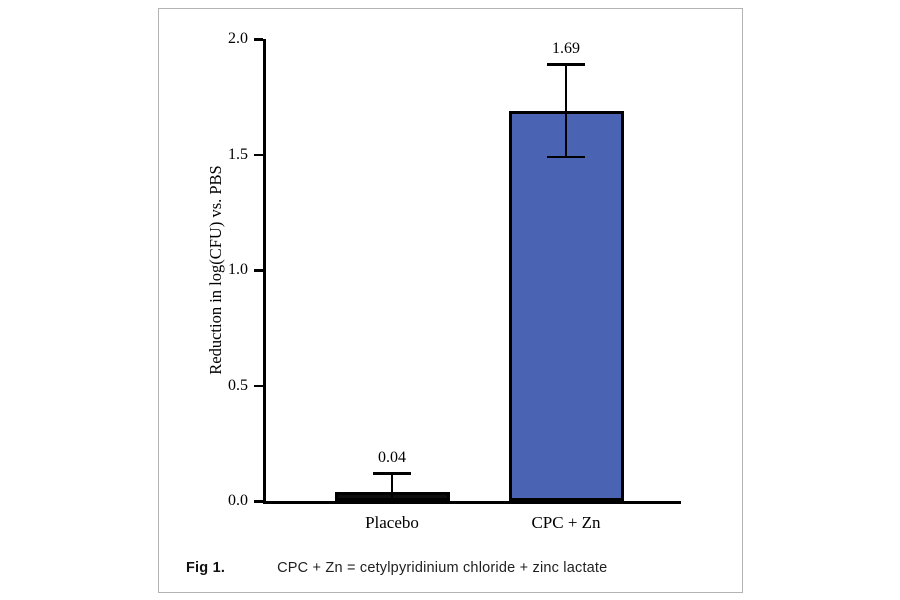 Image resolution: width=900 pixels, height=600 pixels. What do you see at coordinates (238, 154) in the screenshot?
I see `y-tick-label: 1.5` at bounding box center [238, 154].